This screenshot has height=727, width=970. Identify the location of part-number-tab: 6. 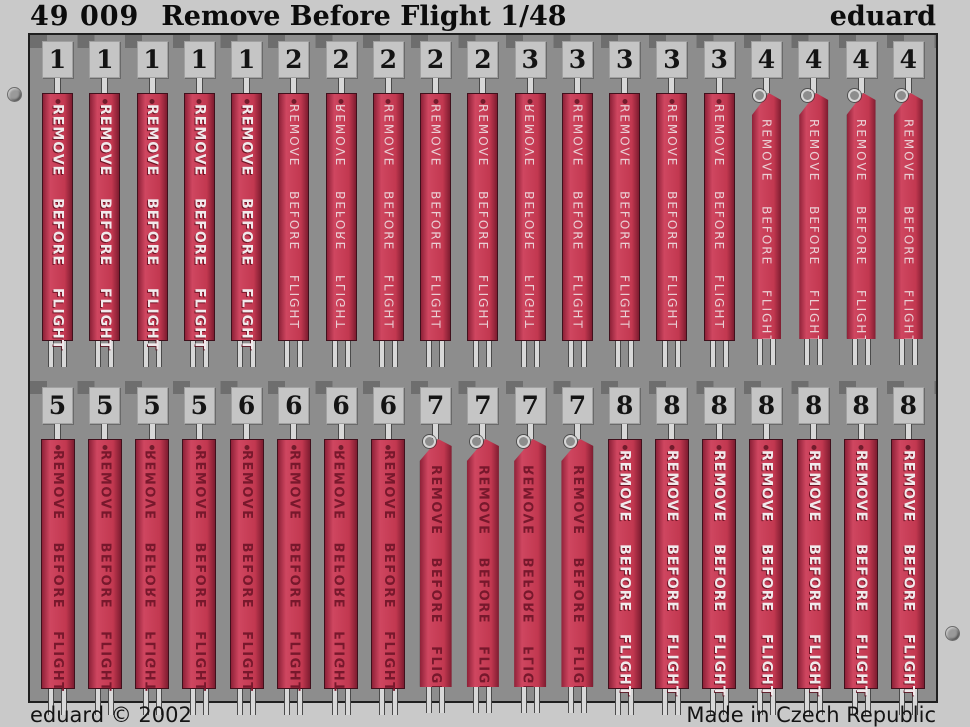
(341, 405).